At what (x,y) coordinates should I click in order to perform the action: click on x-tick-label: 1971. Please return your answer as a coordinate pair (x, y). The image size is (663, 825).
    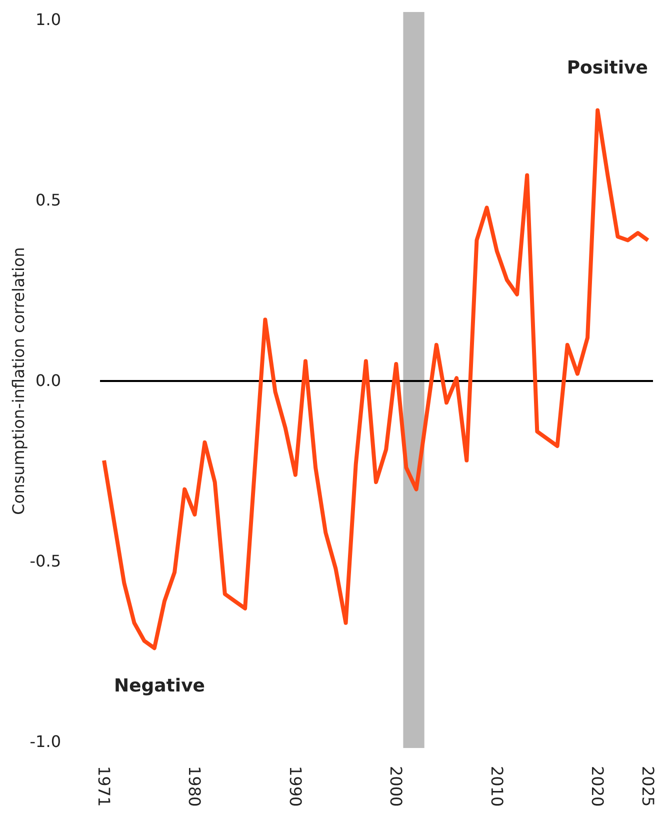
    Looking at the image, I should click on (104, 786).